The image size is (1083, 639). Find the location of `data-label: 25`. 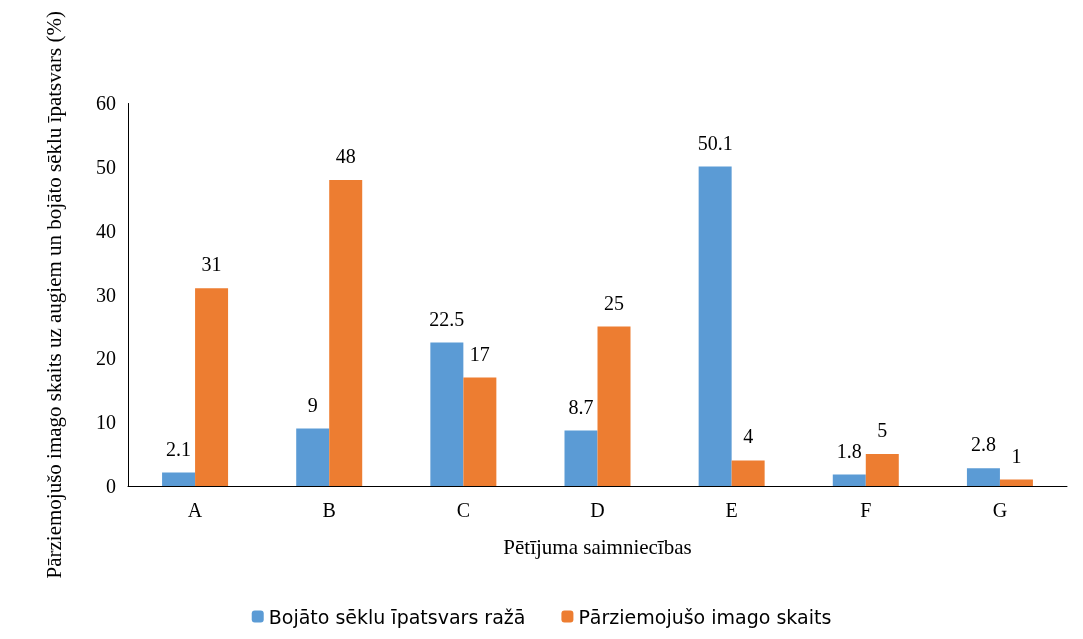

data-label: 25 is located at coordinates (614, 302).